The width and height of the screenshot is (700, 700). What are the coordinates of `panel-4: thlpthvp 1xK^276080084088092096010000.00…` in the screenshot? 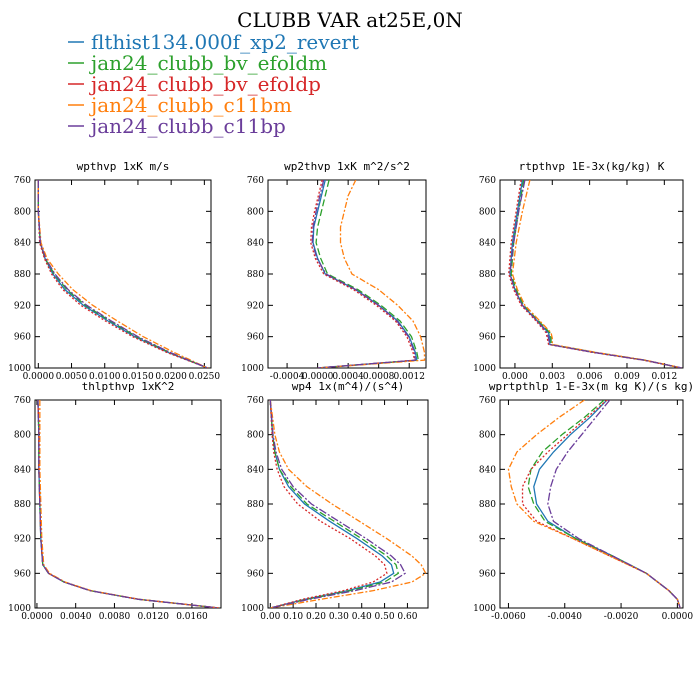 It's located at (115, 501).